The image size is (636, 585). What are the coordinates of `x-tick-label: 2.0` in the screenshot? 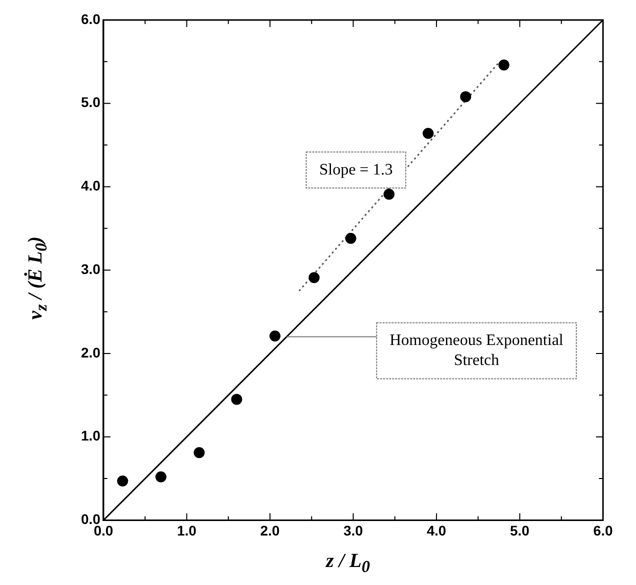 It's located at (270, 530).